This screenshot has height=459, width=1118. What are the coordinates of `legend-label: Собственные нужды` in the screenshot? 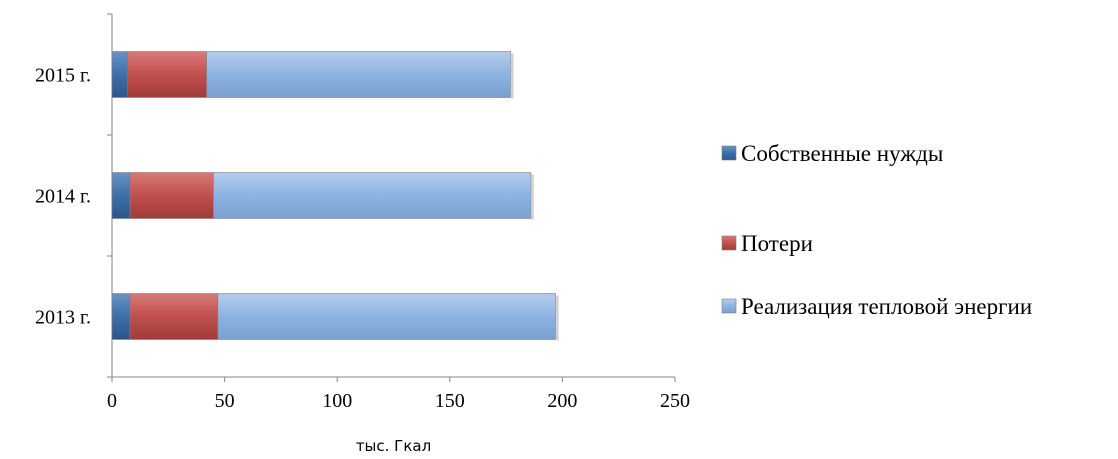 It's located at (842, 153).